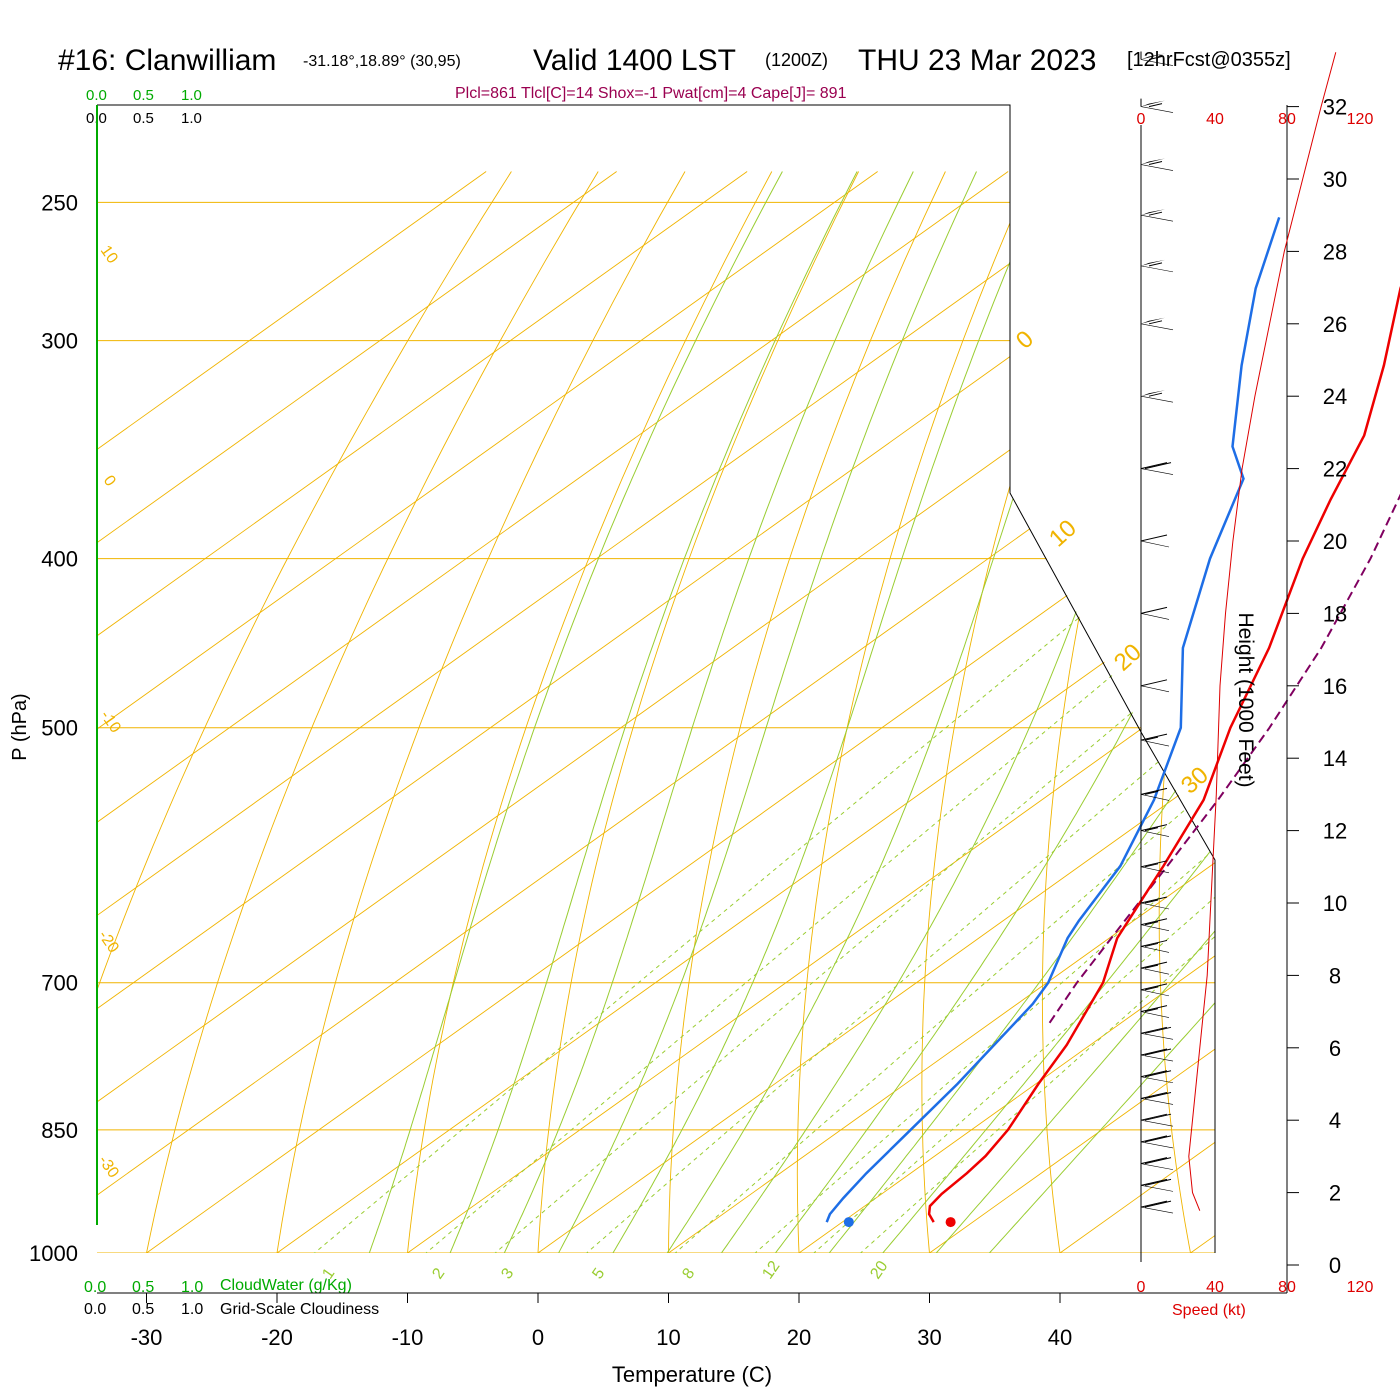 The height and width of the screenshot is (1400, 1400). What do you see at coordinates (1335, 396) in the screenshot?
I see `height-tick-label: 24` at bounding box center [1335, 396].